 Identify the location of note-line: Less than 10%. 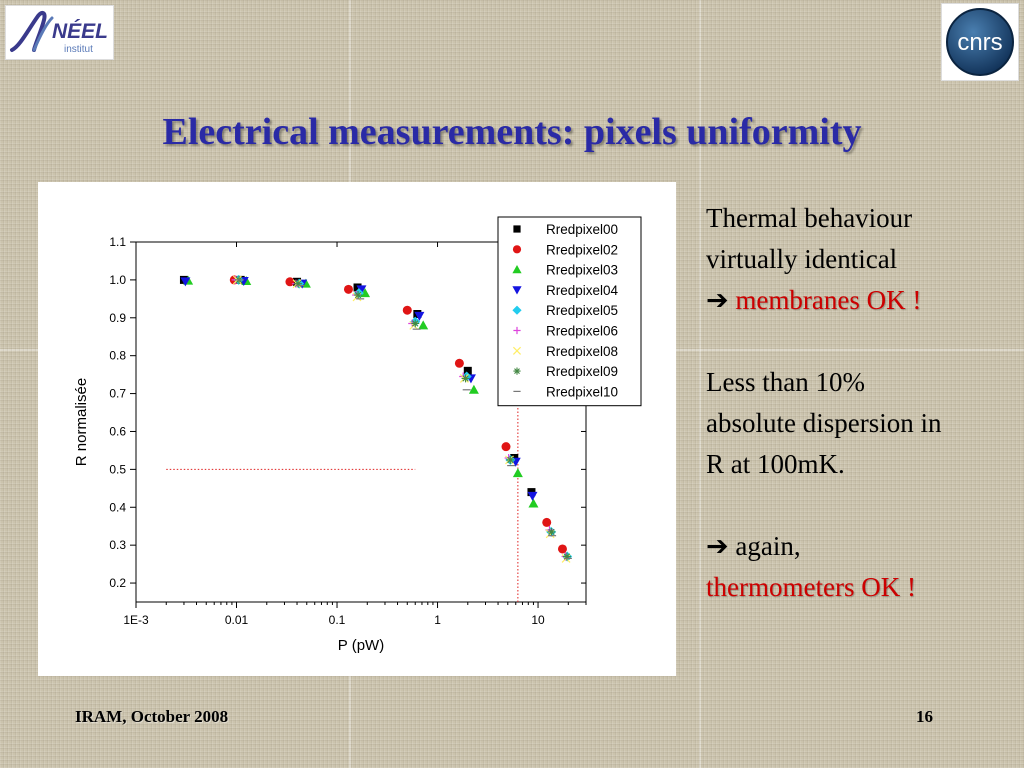
(785, 382).